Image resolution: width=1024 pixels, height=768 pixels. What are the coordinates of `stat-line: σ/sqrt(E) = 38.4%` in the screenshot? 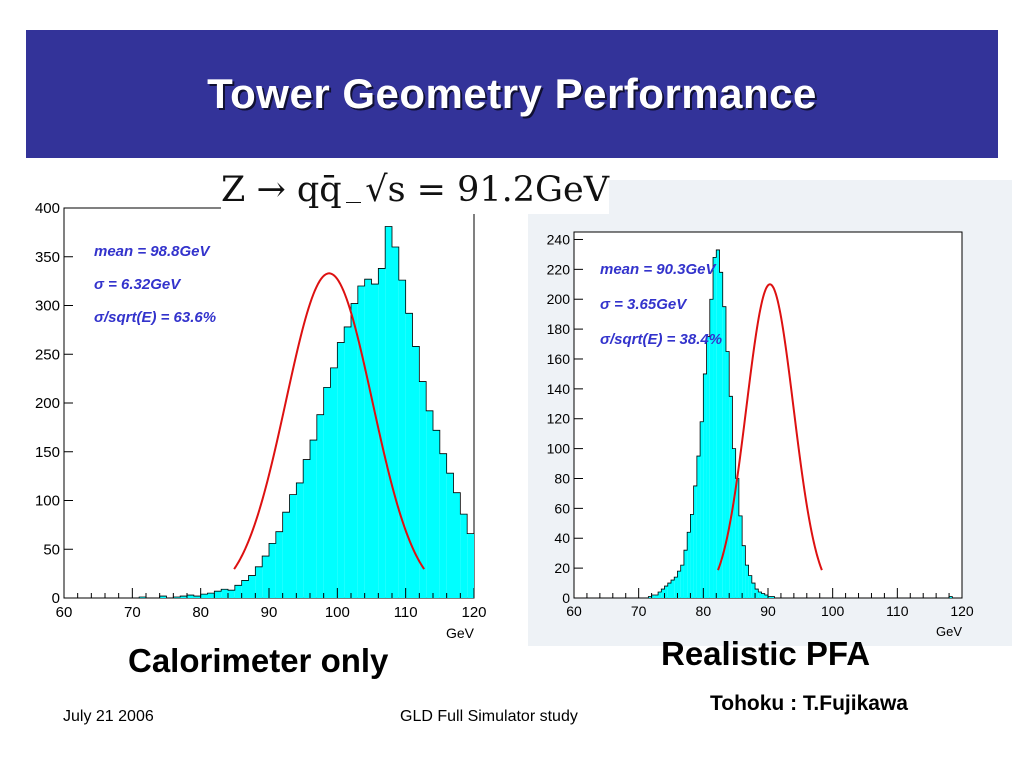 It's located at (661, 339).